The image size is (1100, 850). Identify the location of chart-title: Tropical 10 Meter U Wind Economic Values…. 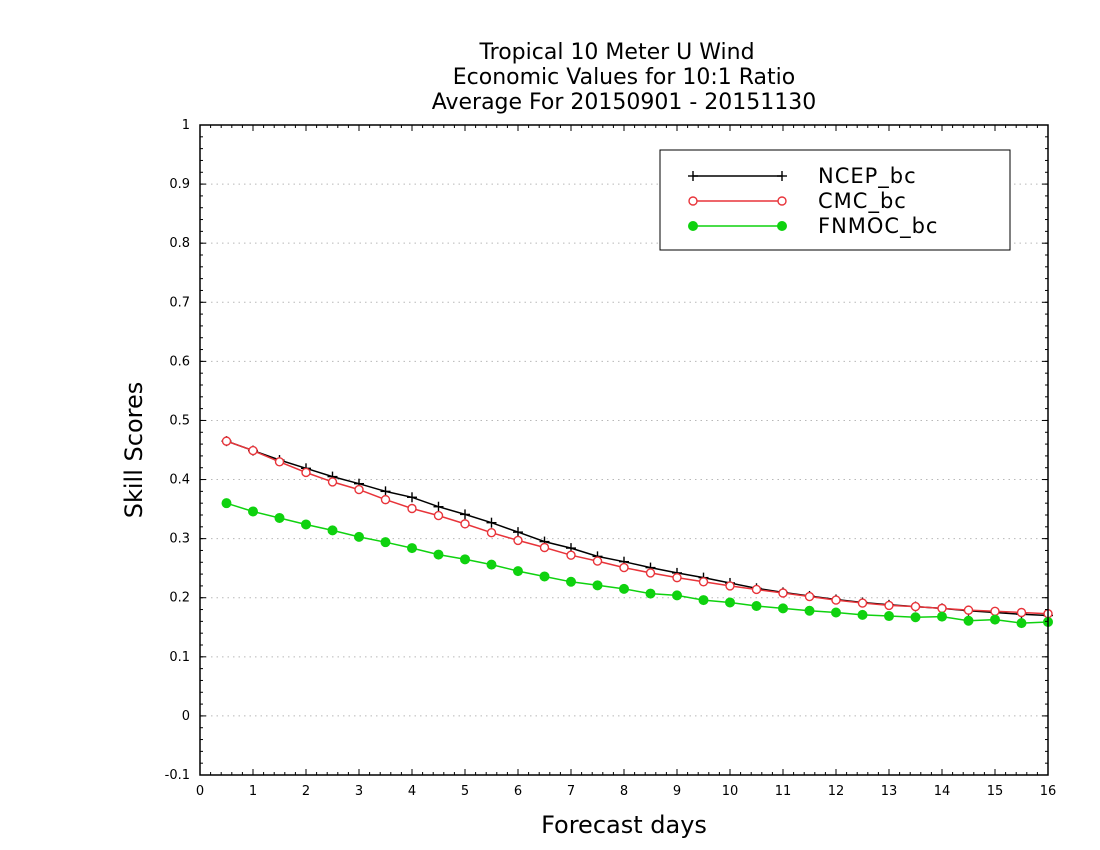
(624, 77).